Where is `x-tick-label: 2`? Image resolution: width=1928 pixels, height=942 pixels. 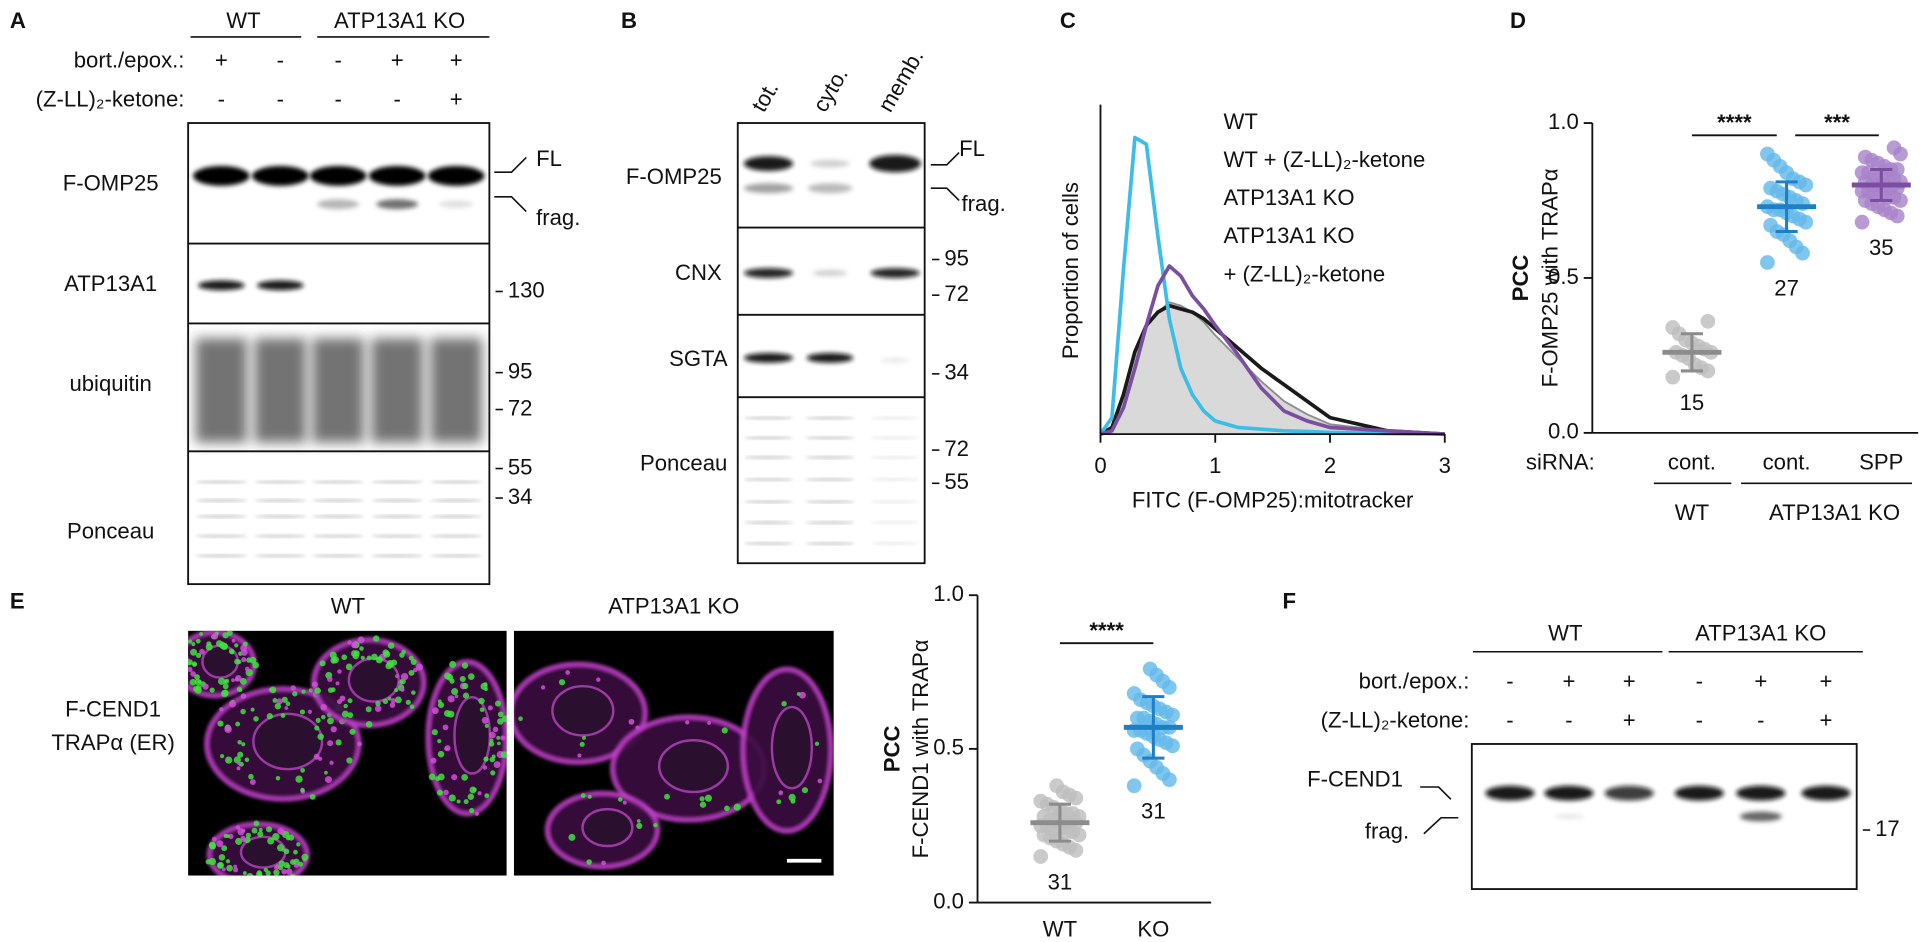 x-tick-label: 2 is located at coordinates (1330, 465).